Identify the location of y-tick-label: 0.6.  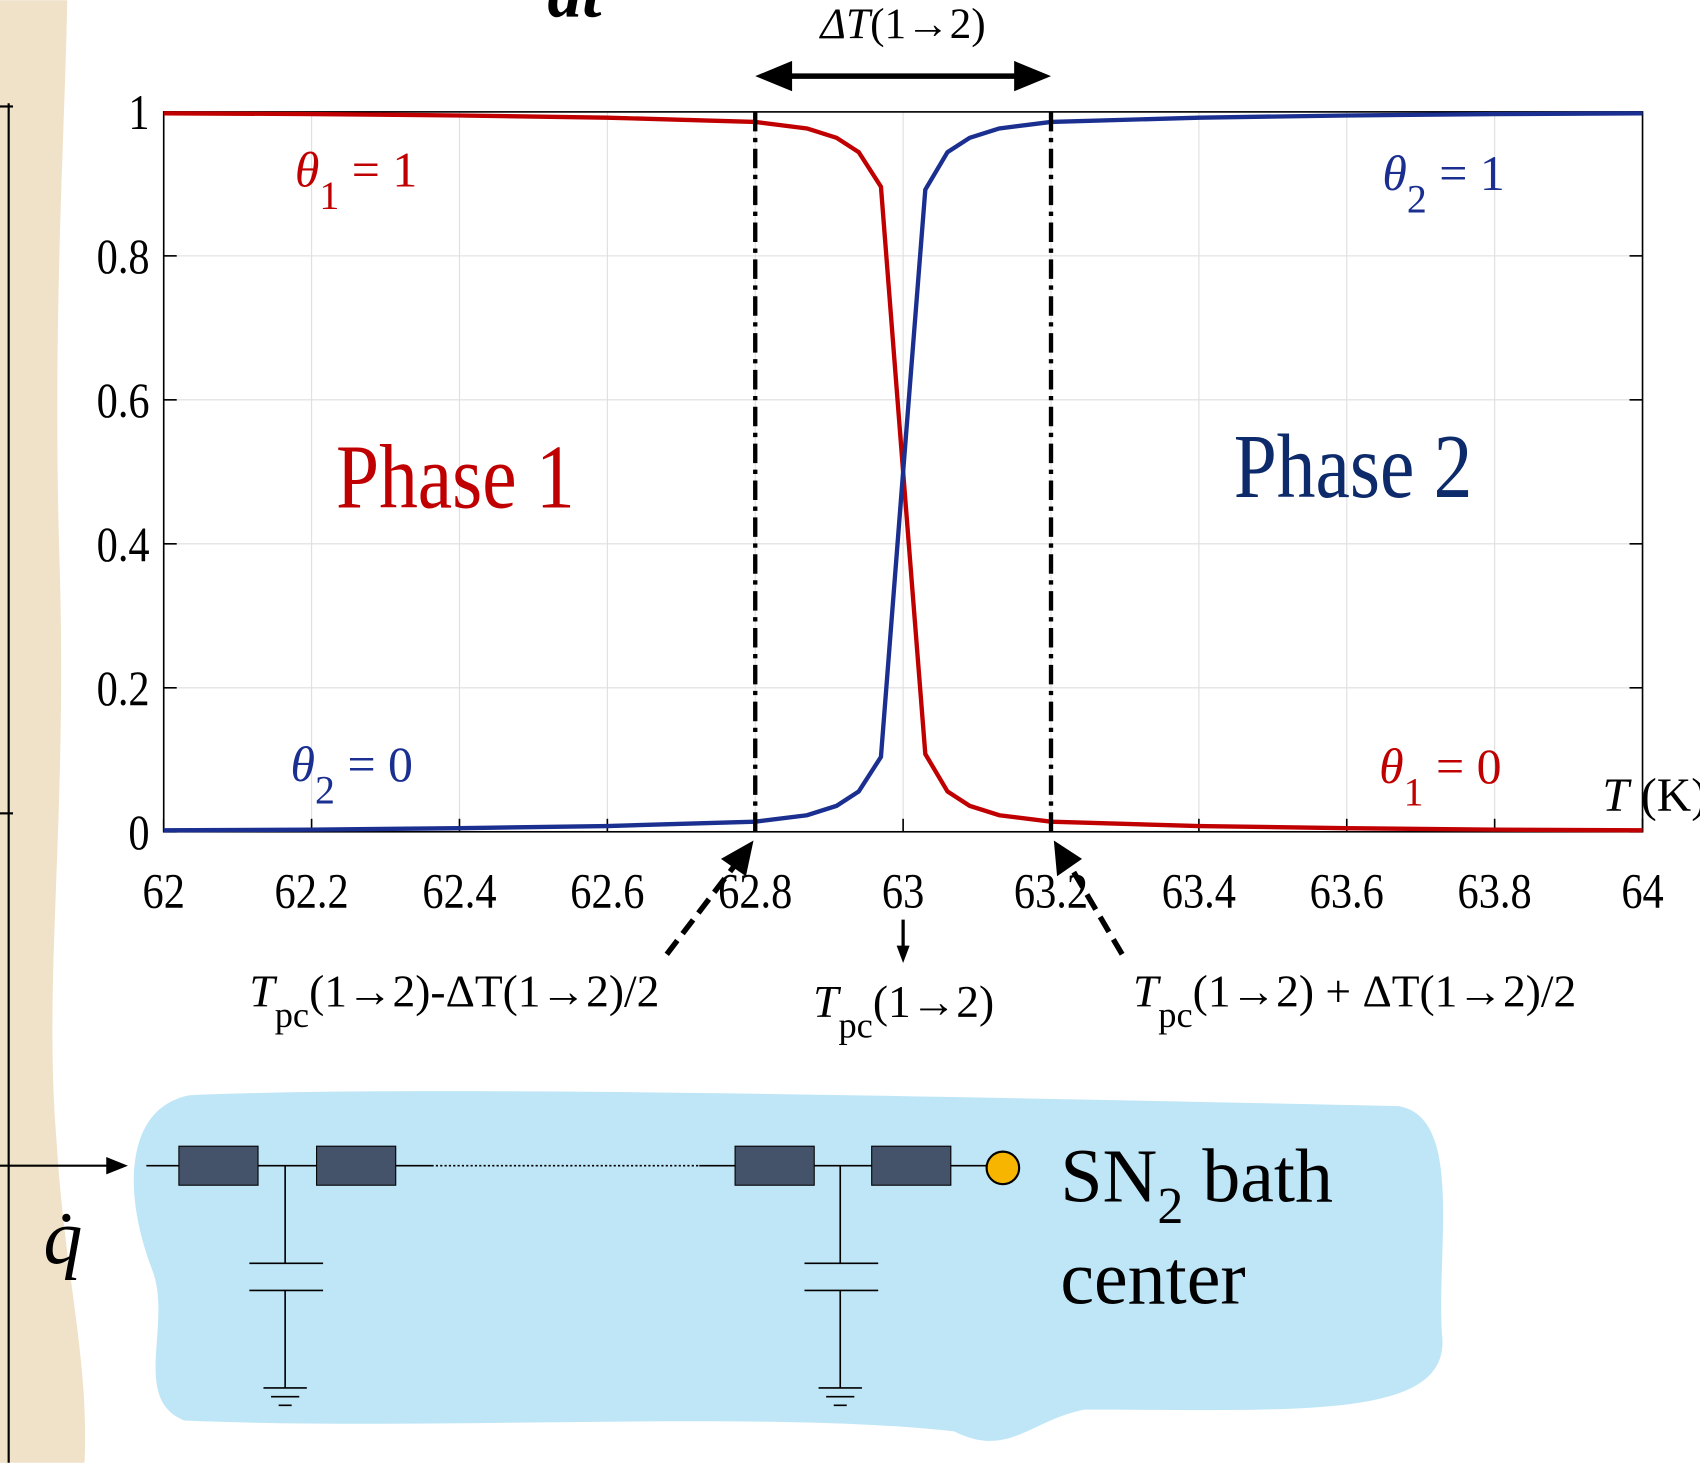
(123, 401).